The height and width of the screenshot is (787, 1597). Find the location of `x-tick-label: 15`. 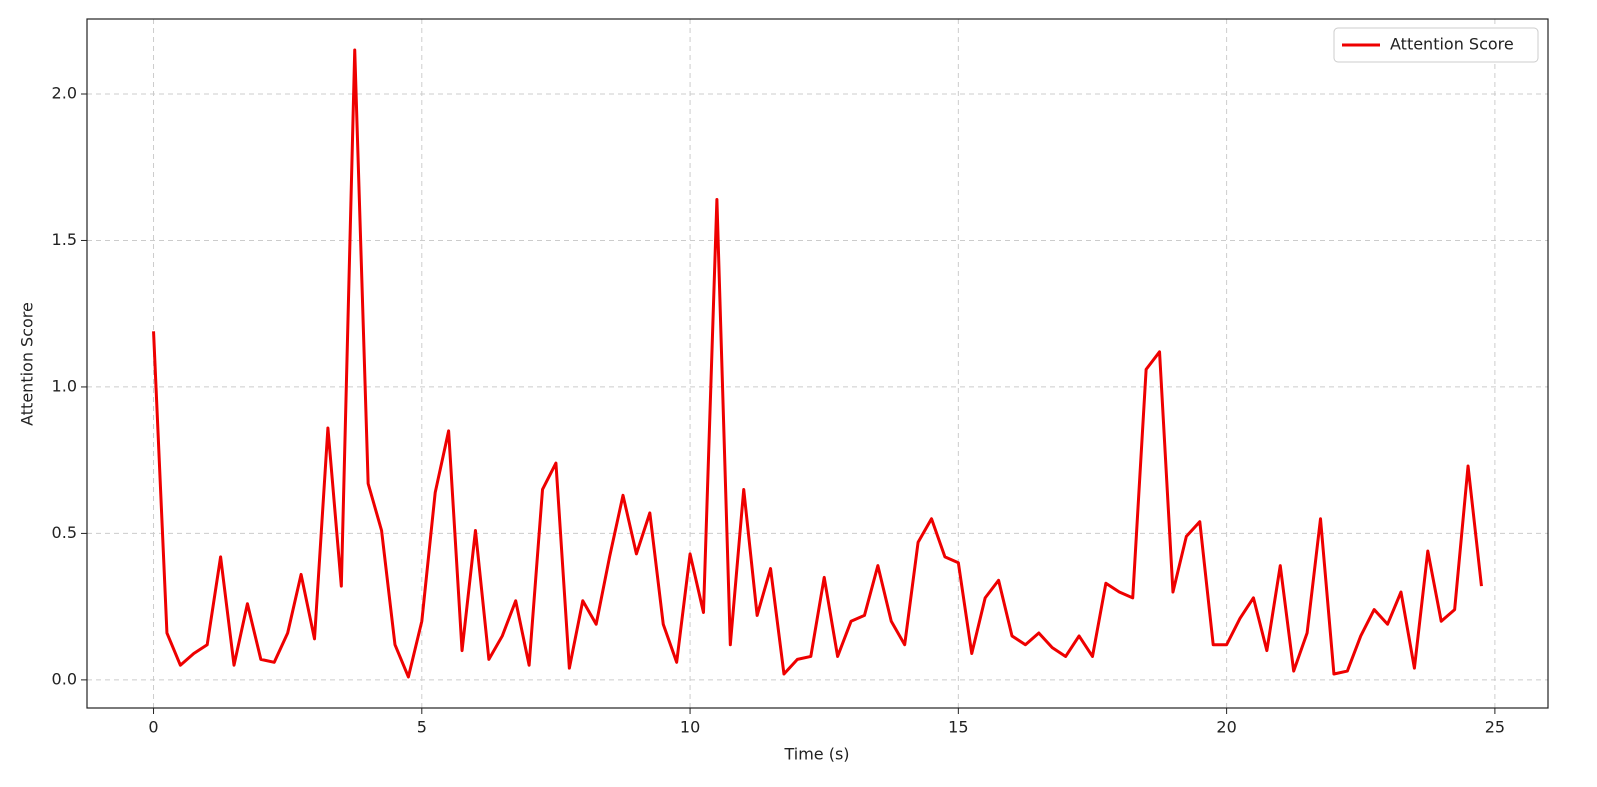

x-tick-label: 15 is located at coordinates (958, 727).